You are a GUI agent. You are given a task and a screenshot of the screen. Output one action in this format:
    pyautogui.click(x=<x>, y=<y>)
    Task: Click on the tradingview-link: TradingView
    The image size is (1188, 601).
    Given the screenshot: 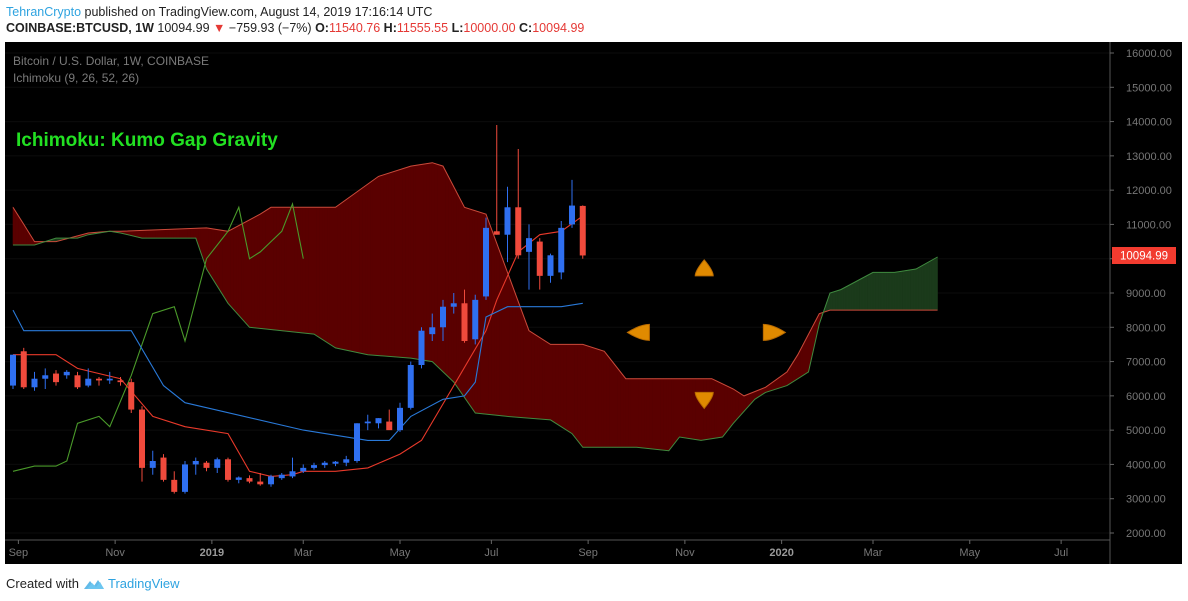 What is the action you would take?
    pyautogui.click(x=143, y=583)
    